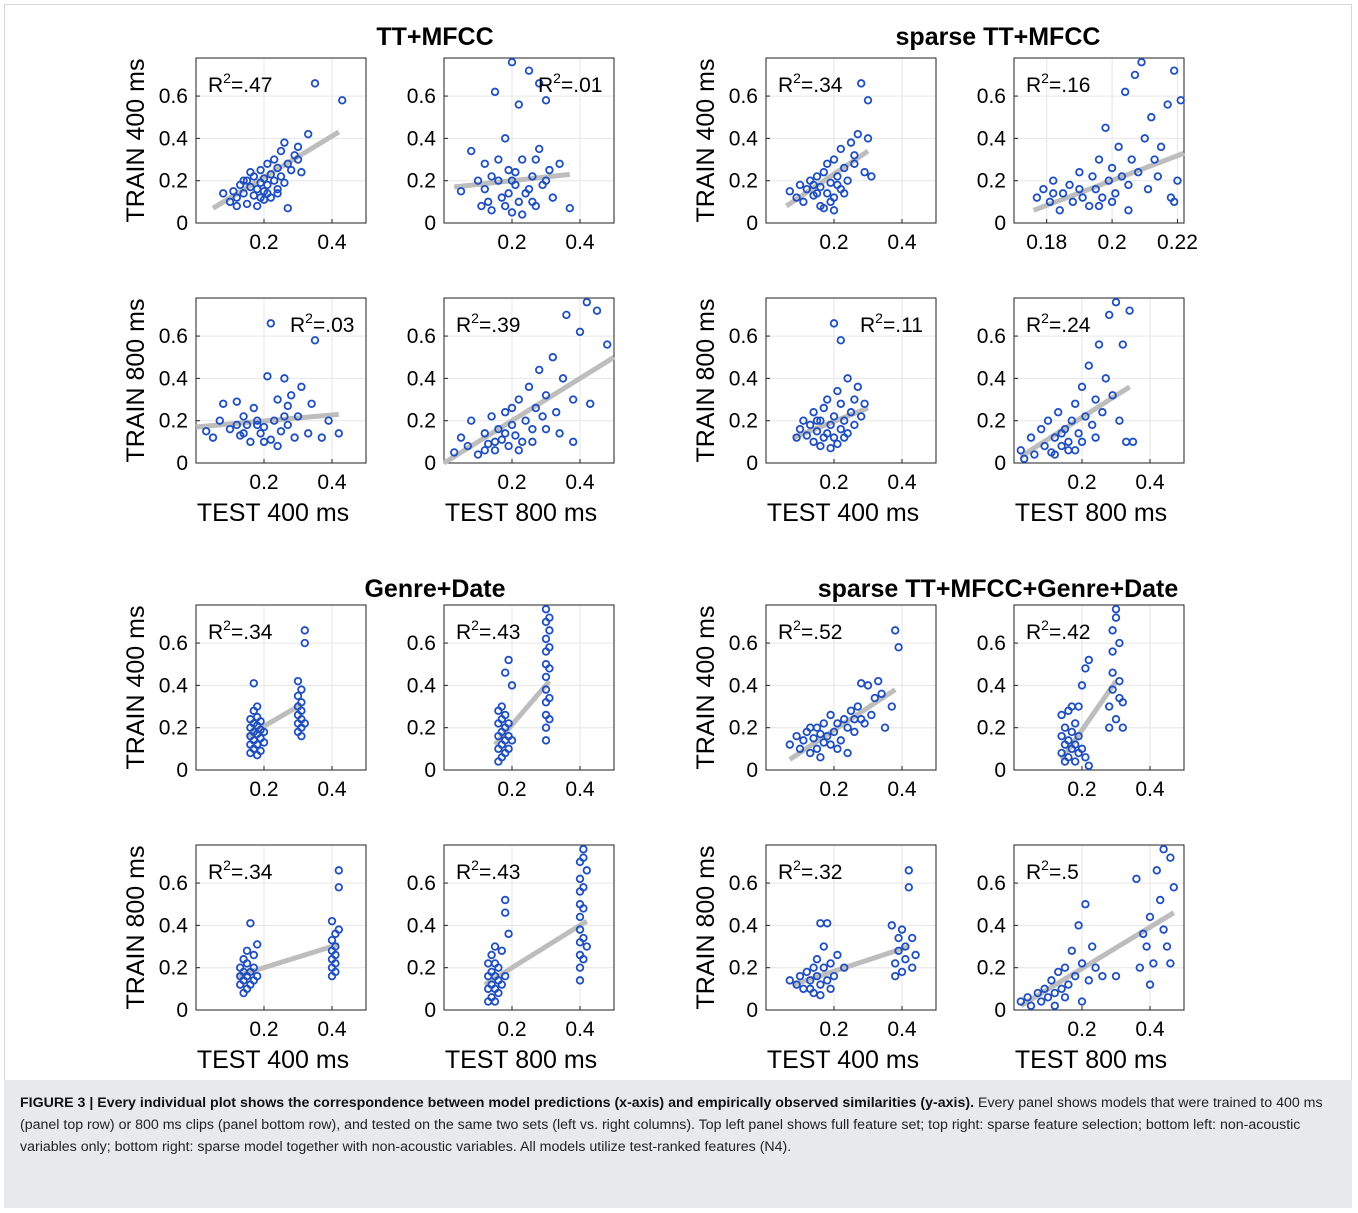 This screenshot has width=1358, height=1213. I want to click on x-tick-label: 0.2, so click(833, 242).